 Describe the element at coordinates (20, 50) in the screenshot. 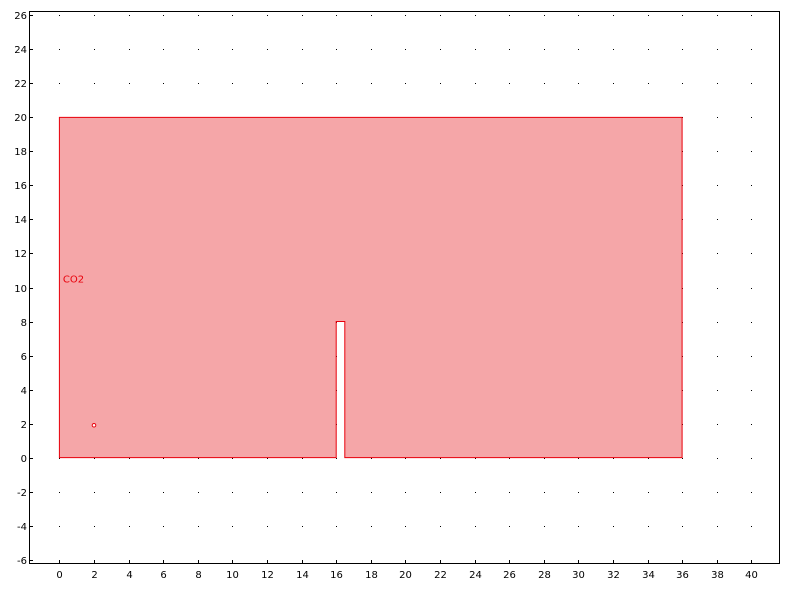

I see `y-tick-label: 24` at that location.